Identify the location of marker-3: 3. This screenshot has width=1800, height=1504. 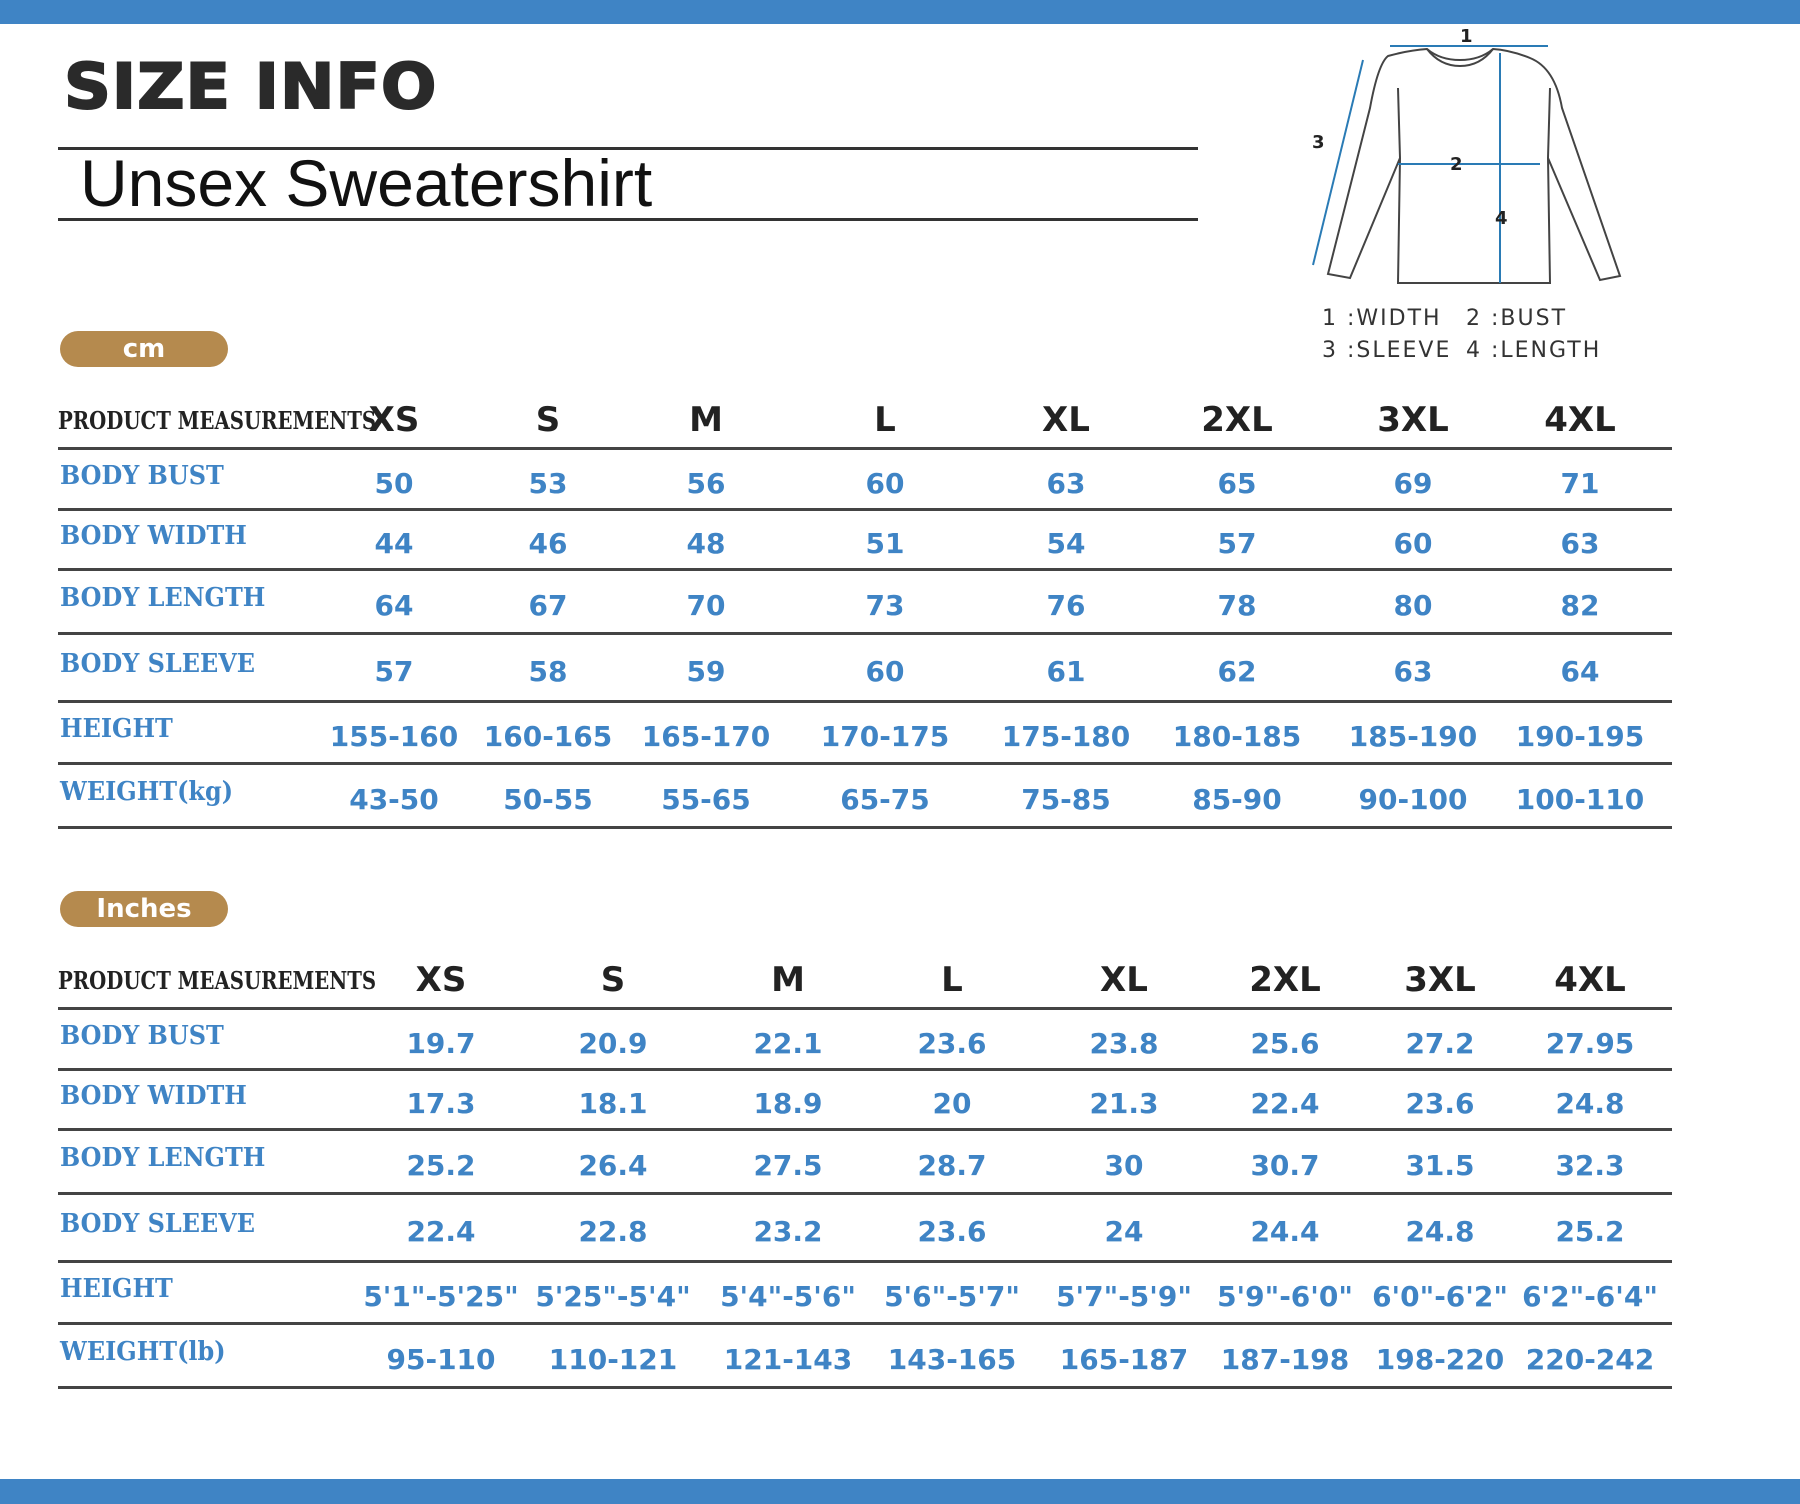
(1318, 142).